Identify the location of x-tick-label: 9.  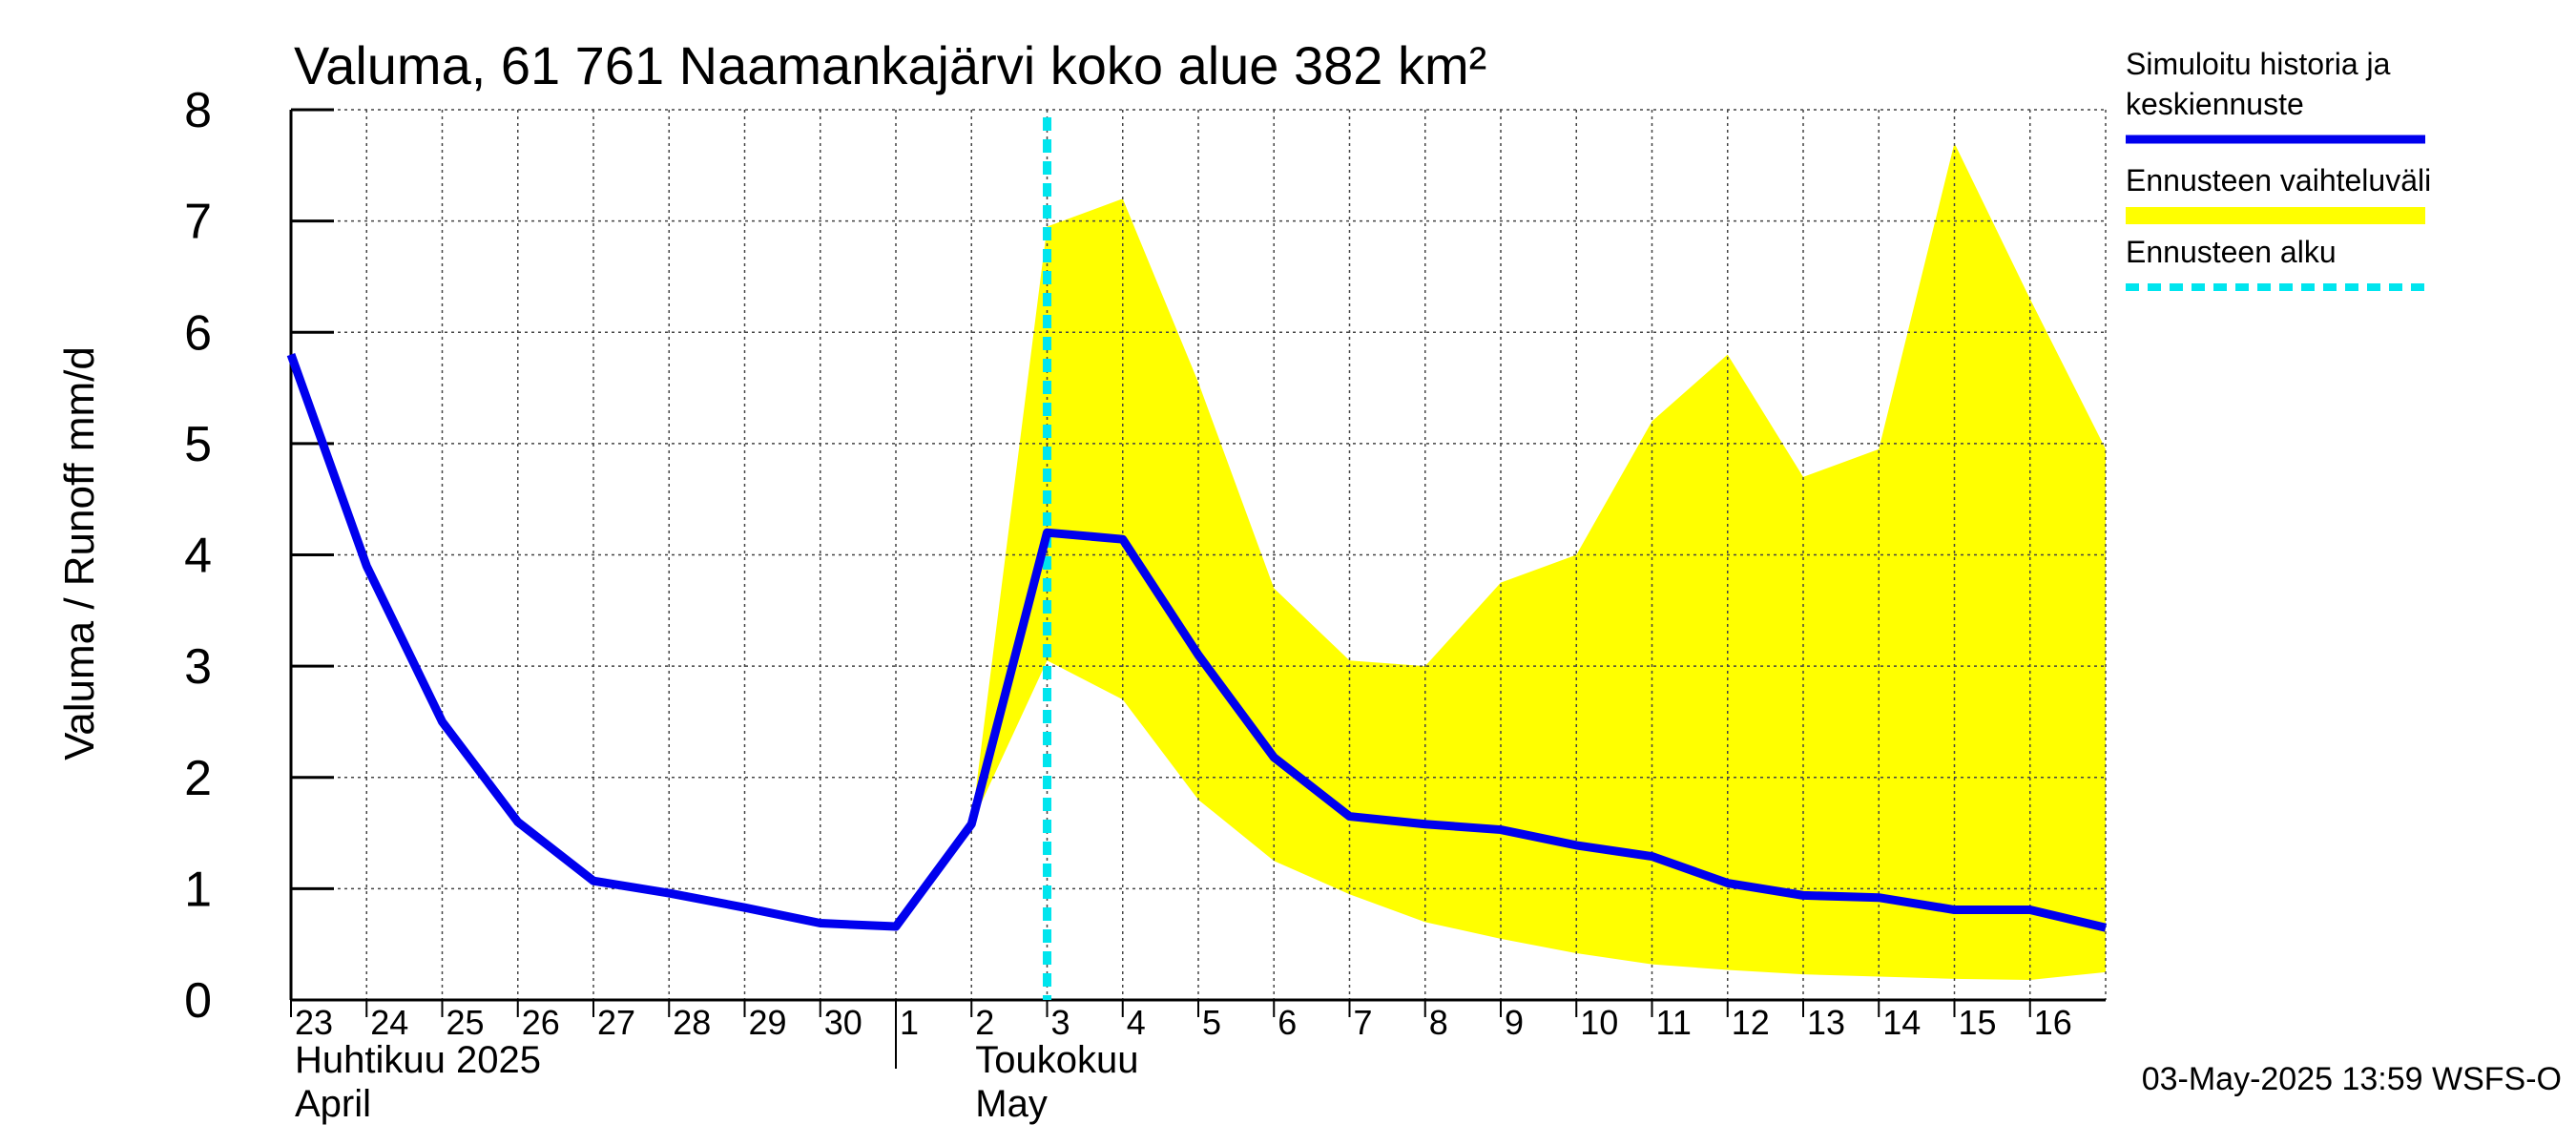
(1514, 1022).